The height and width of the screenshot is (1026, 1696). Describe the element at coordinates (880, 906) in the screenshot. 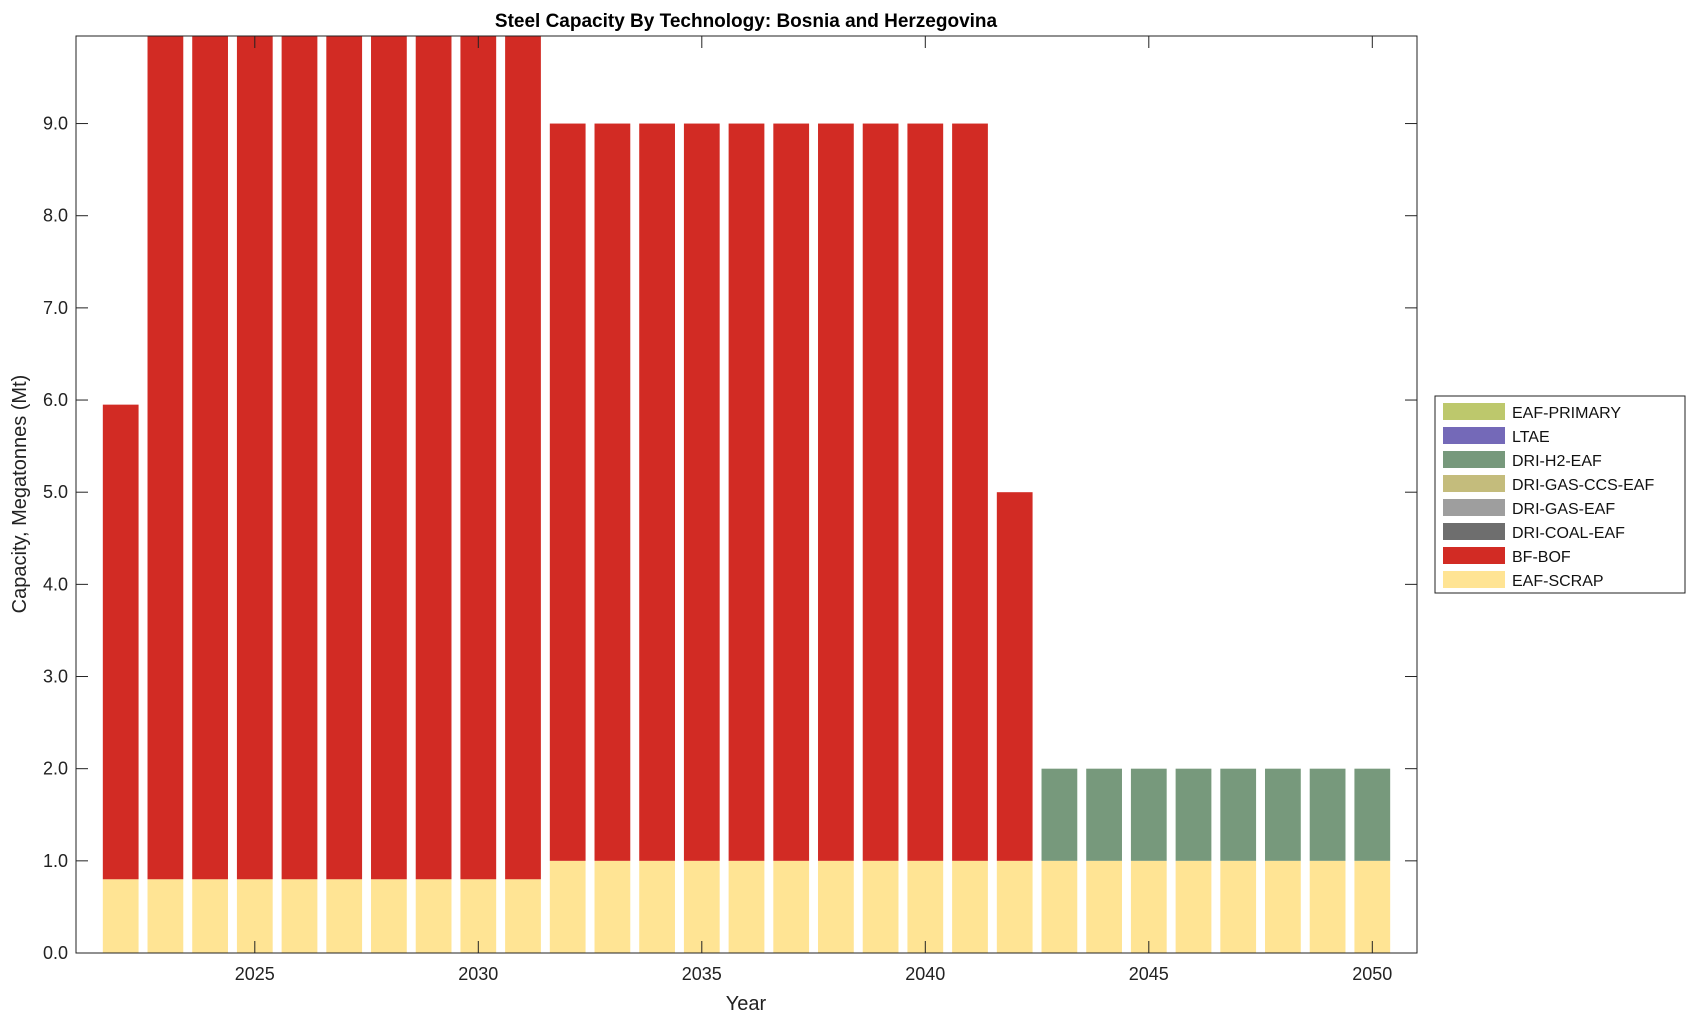

I see `bar-segment-eaf-scrap-2039` at that location.